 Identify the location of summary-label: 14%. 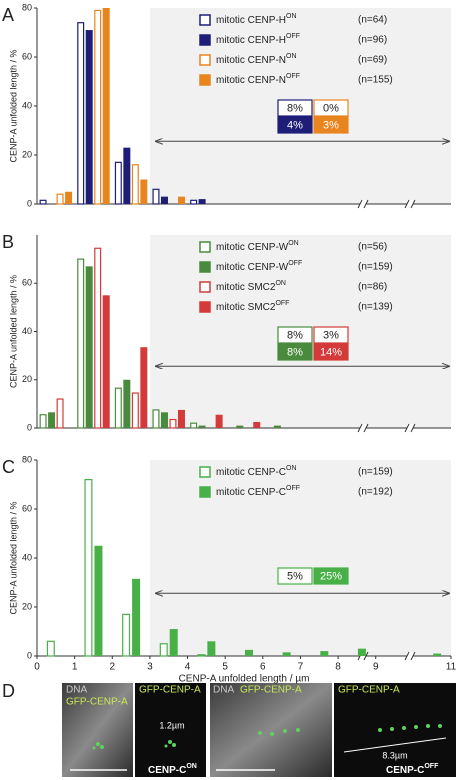
(331, 352).